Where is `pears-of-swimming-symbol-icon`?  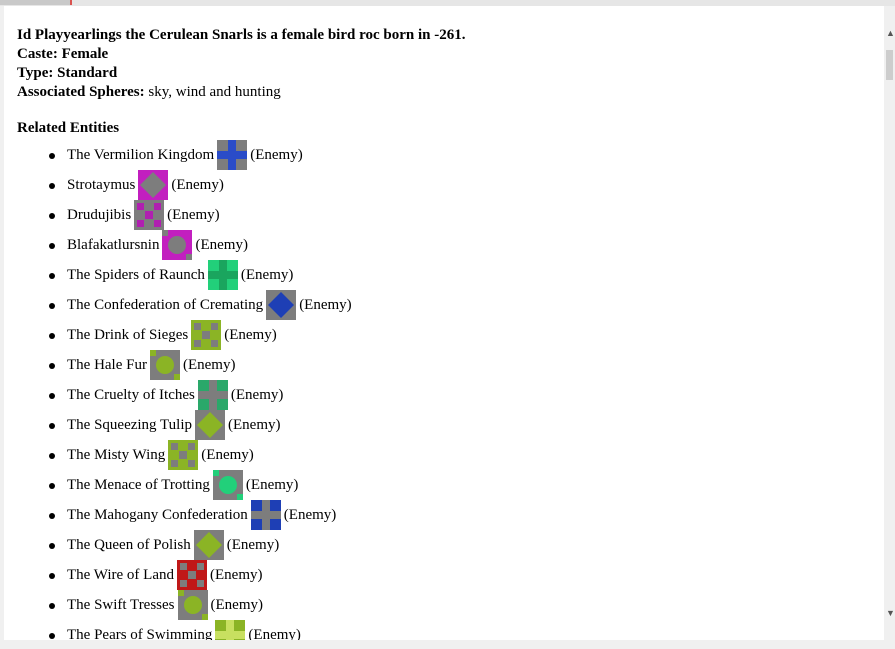 pears-of-swimming-symbol-icon is located at coordinates (230, 630).